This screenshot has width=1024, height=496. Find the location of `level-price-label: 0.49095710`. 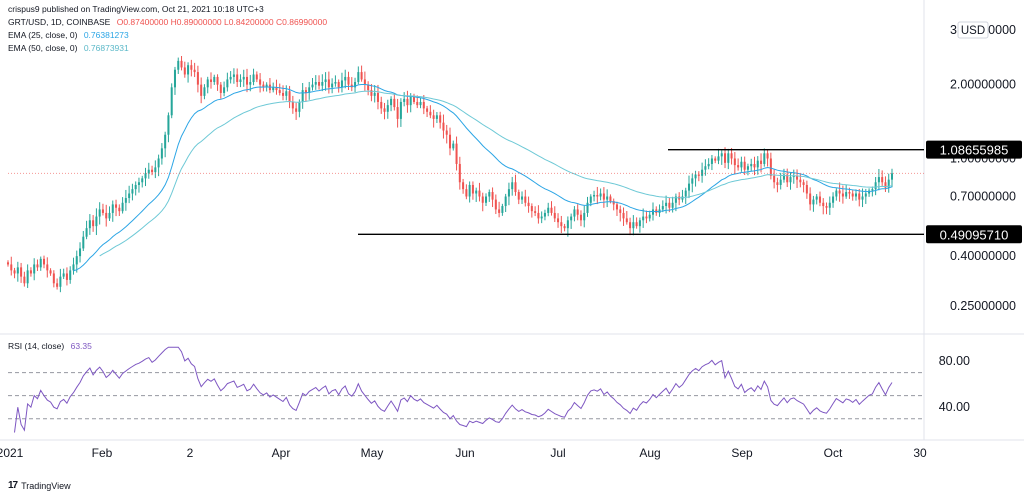

level-price-label: 0.49095710 is located at coordinates (974, 234).